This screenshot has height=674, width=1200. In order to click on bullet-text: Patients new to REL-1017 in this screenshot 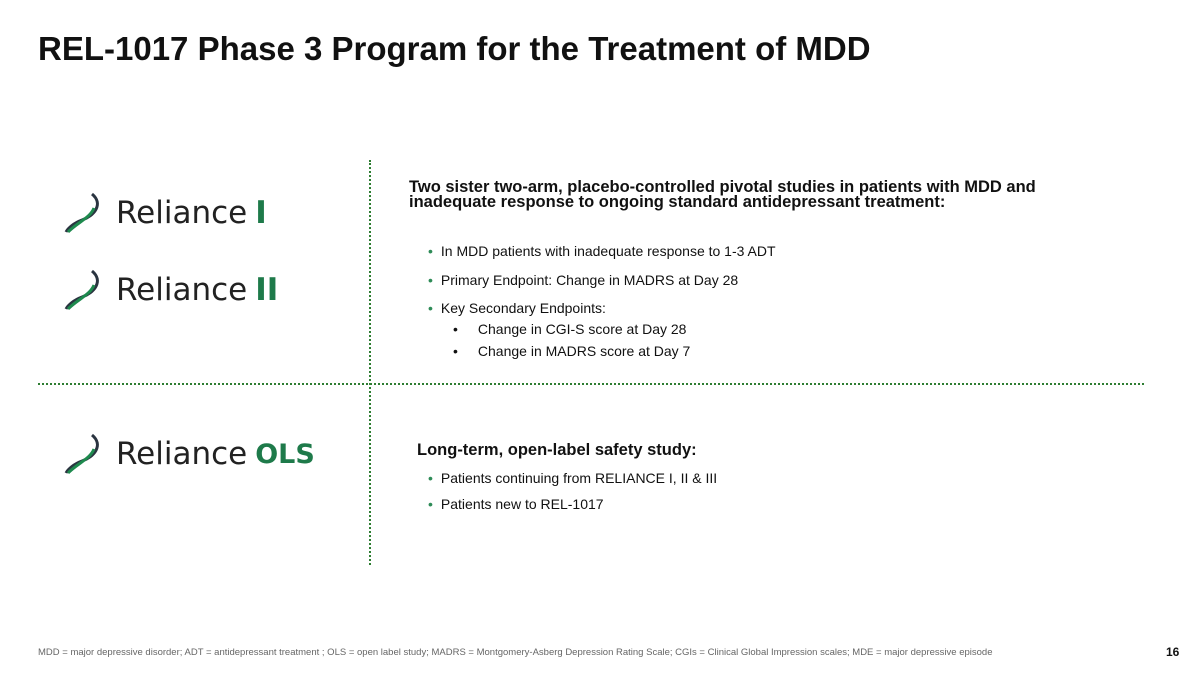, I will do `click(522, 504)`.